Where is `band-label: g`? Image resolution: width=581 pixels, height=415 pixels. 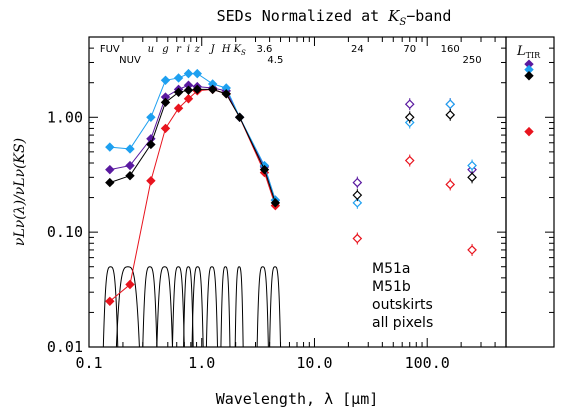
band-label: g is located at coordinates (165, 49).